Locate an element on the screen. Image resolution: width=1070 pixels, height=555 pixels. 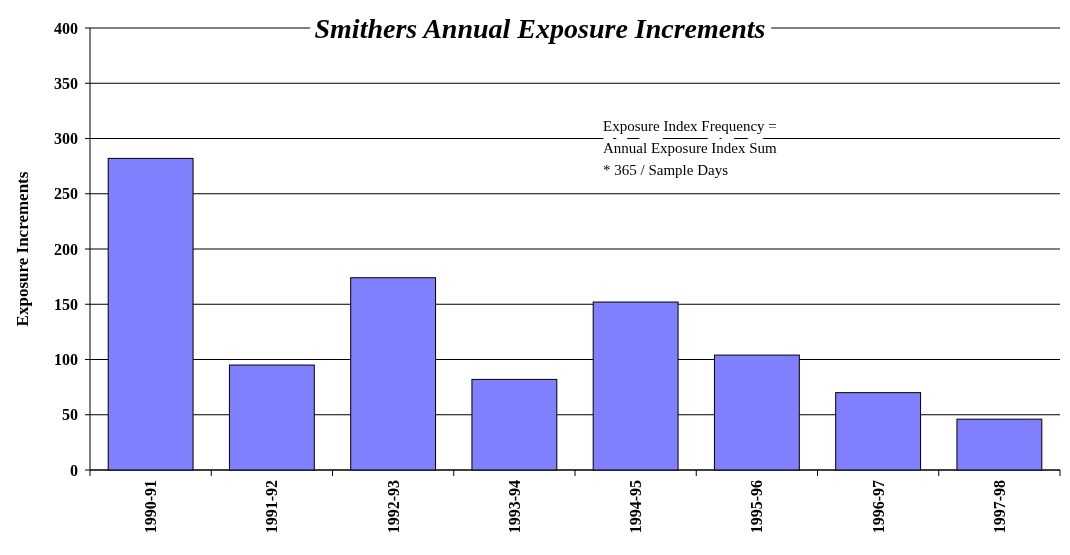
chart-title: Smithers Annual Exposure Increments is located at coordinates (540, 28).